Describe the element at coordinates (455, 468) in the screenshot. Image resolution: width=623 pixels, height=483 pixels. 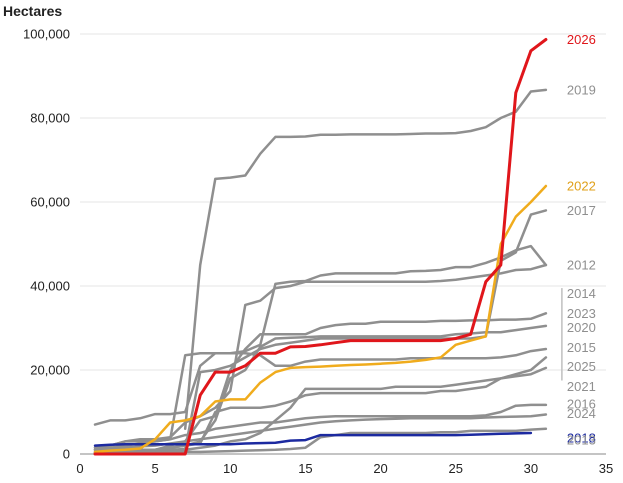
I see `x-tick-label: 25` at that location.